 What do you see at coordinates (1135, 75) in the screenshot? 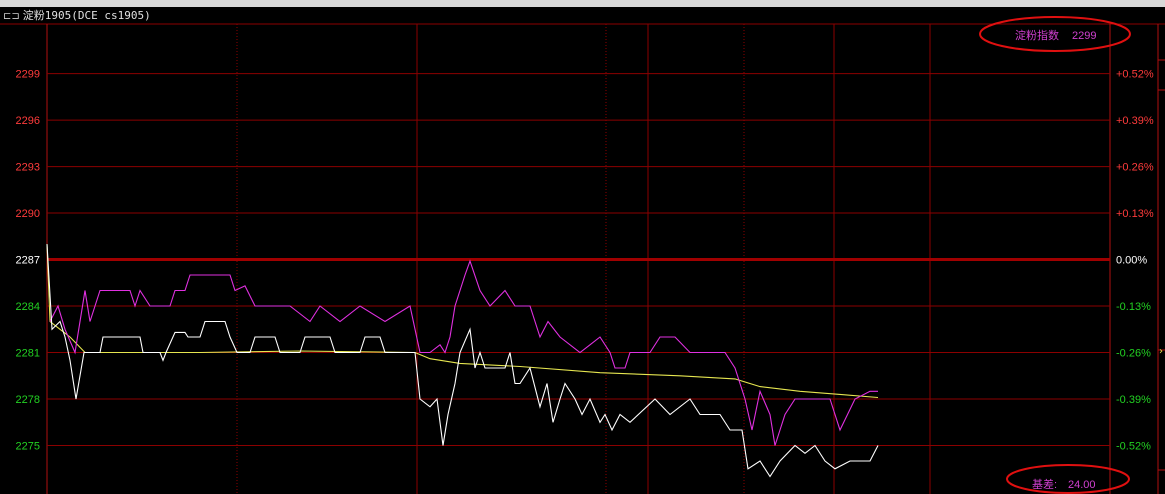
I see `right-tick-label: +0.52%` at bounding box center [1135, 75].